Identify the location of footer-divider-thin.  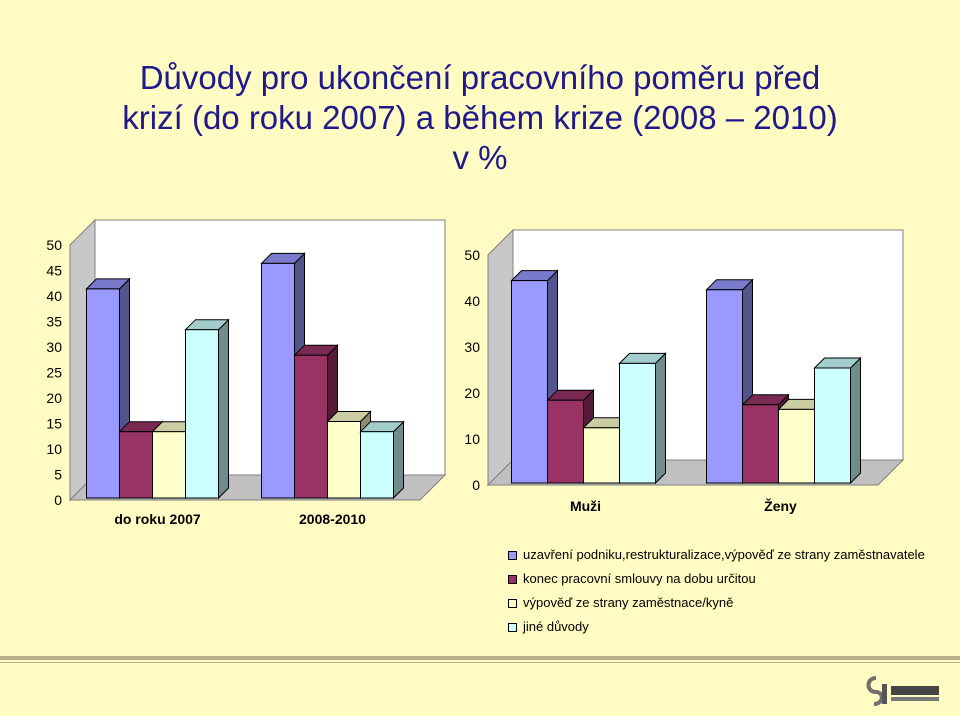
(480, 662).